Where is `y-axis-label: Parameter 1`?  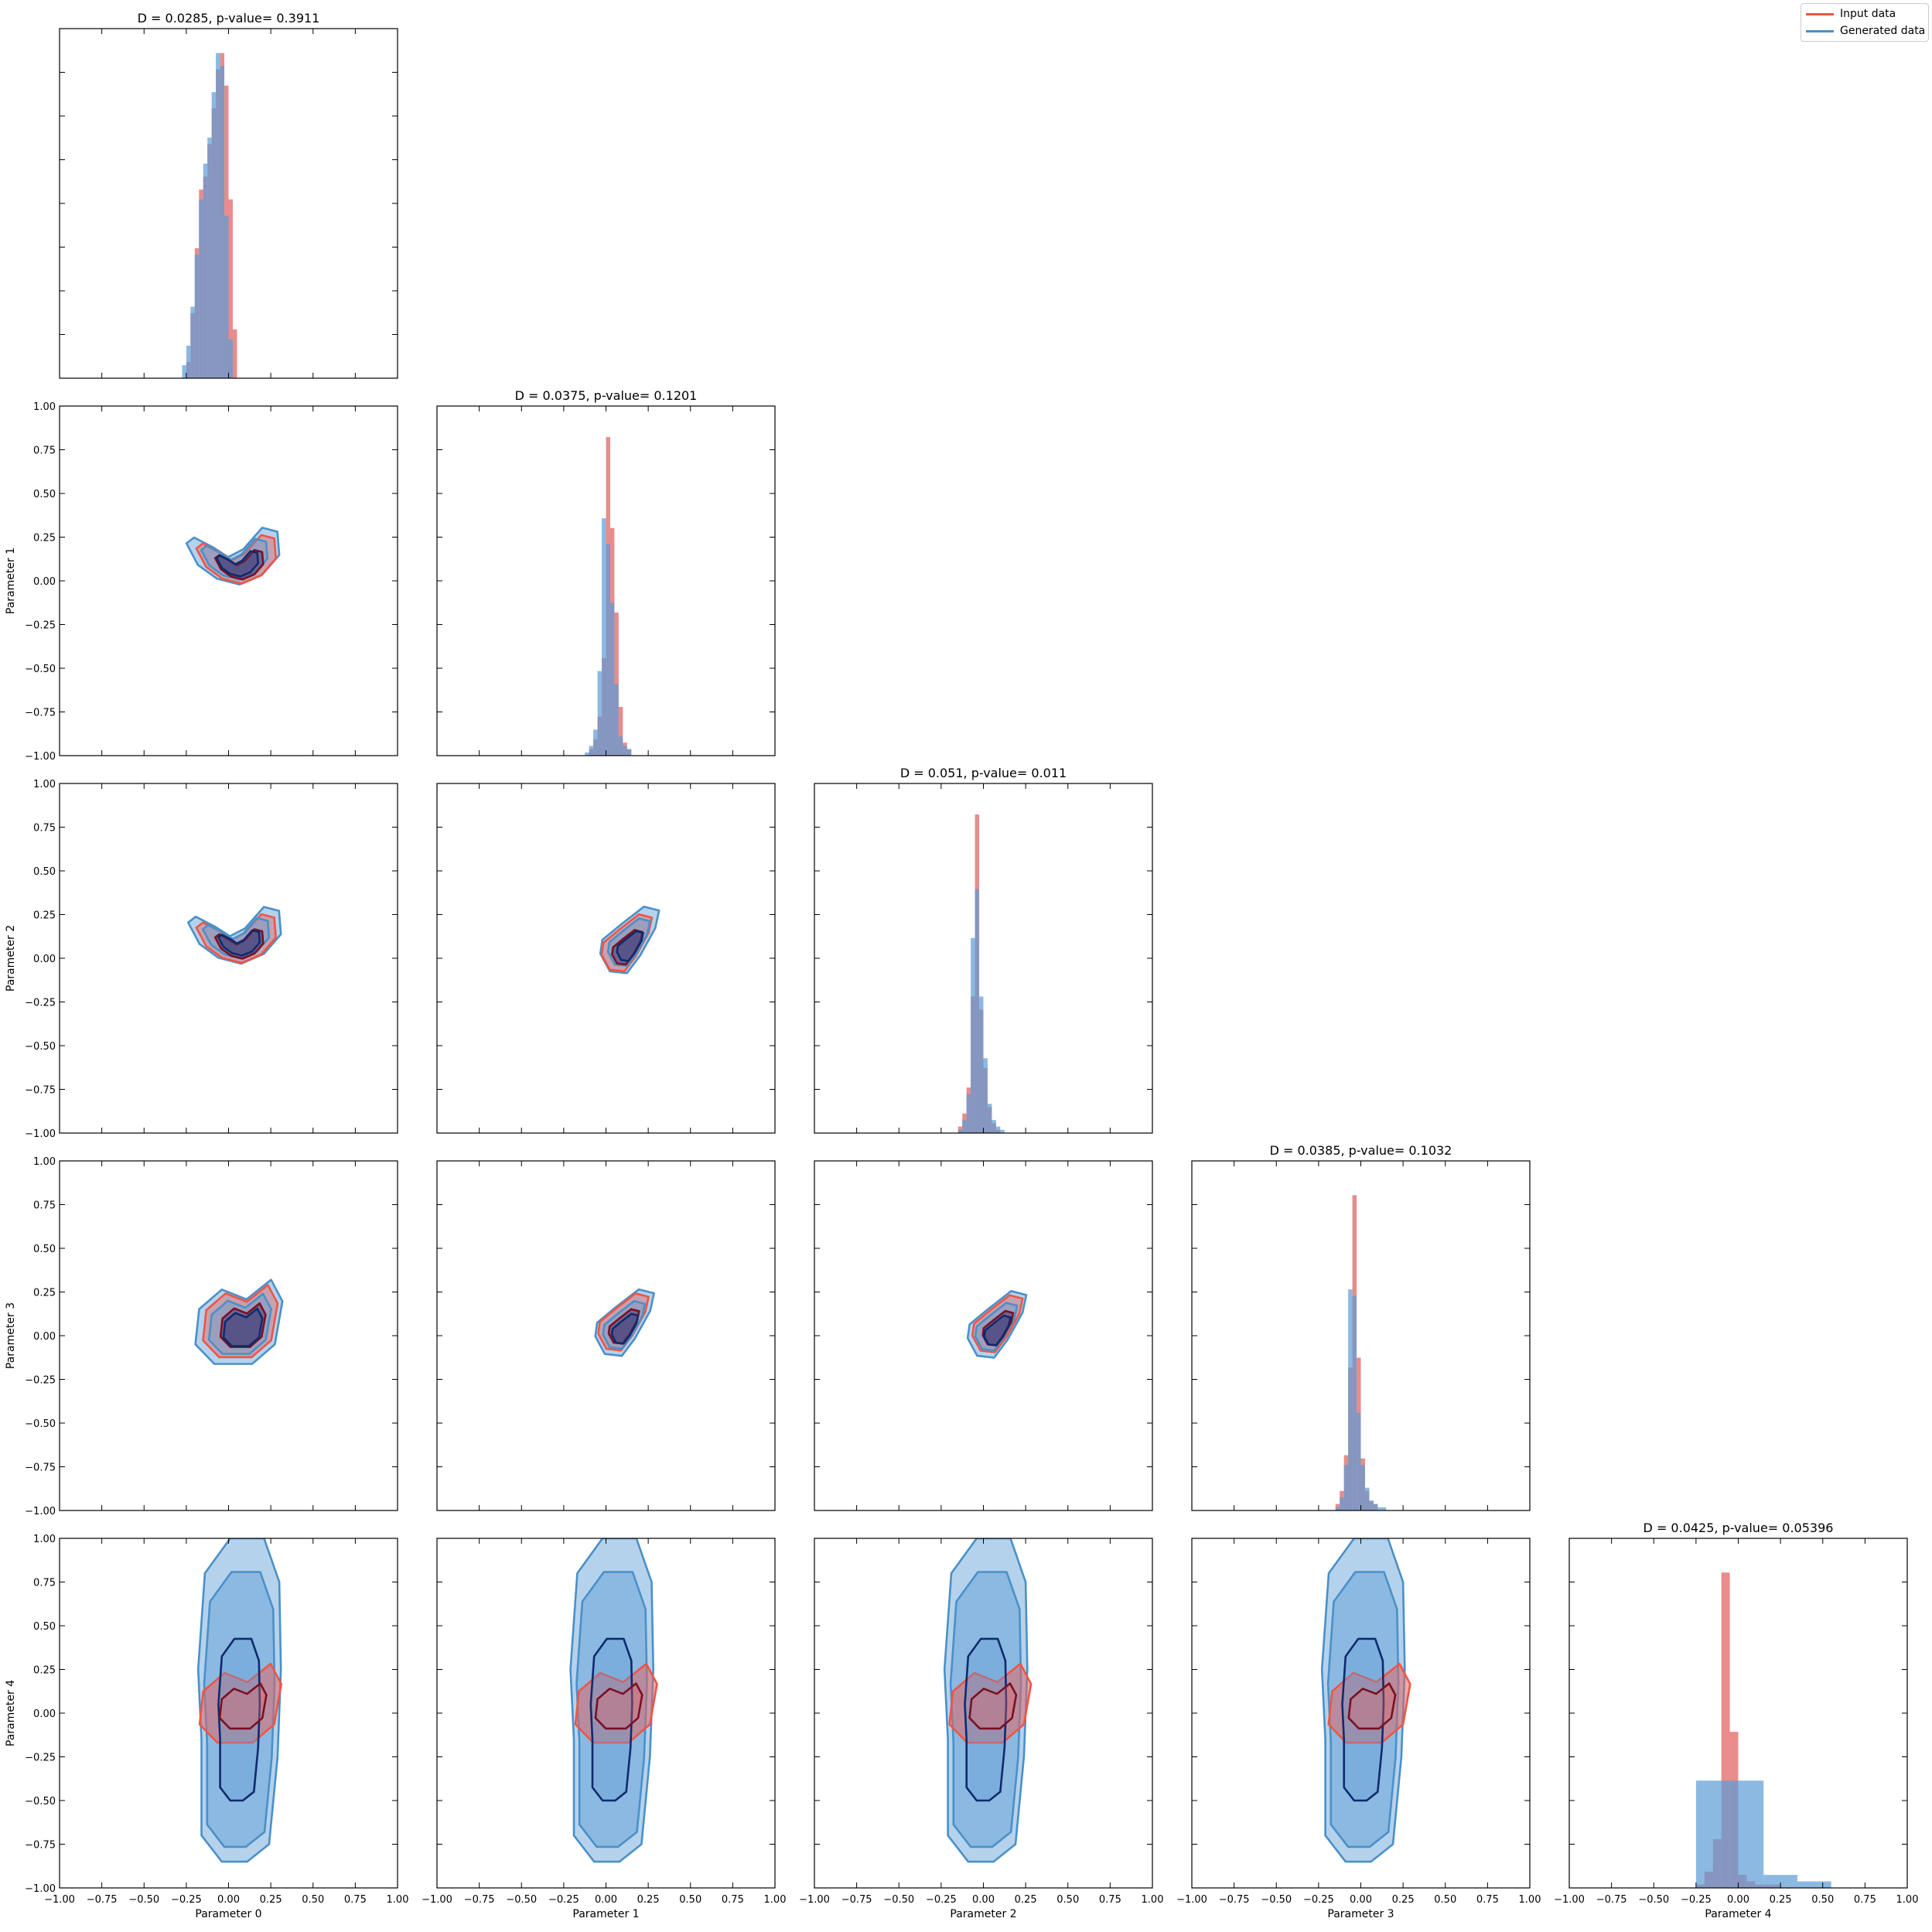 y-axis-label: Parameter 1 is located at coordinates (11, 581).